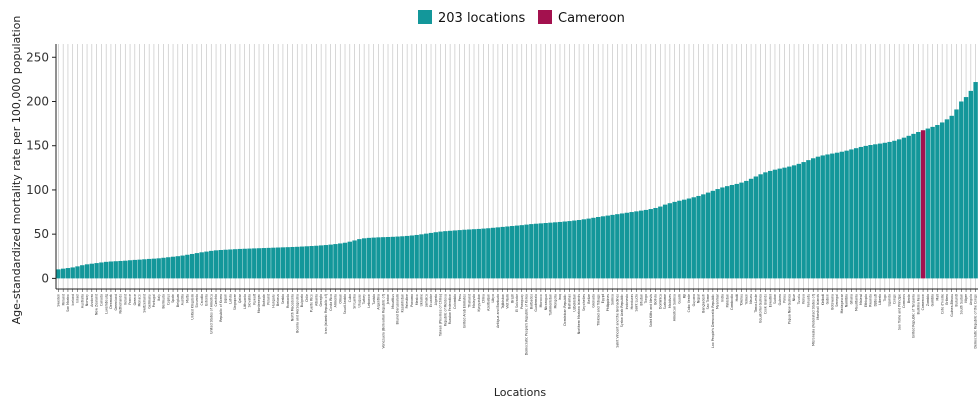  Describe the element at coordinates (670, 301) in the screenshot. I see `category-label: Maldives` at that location.